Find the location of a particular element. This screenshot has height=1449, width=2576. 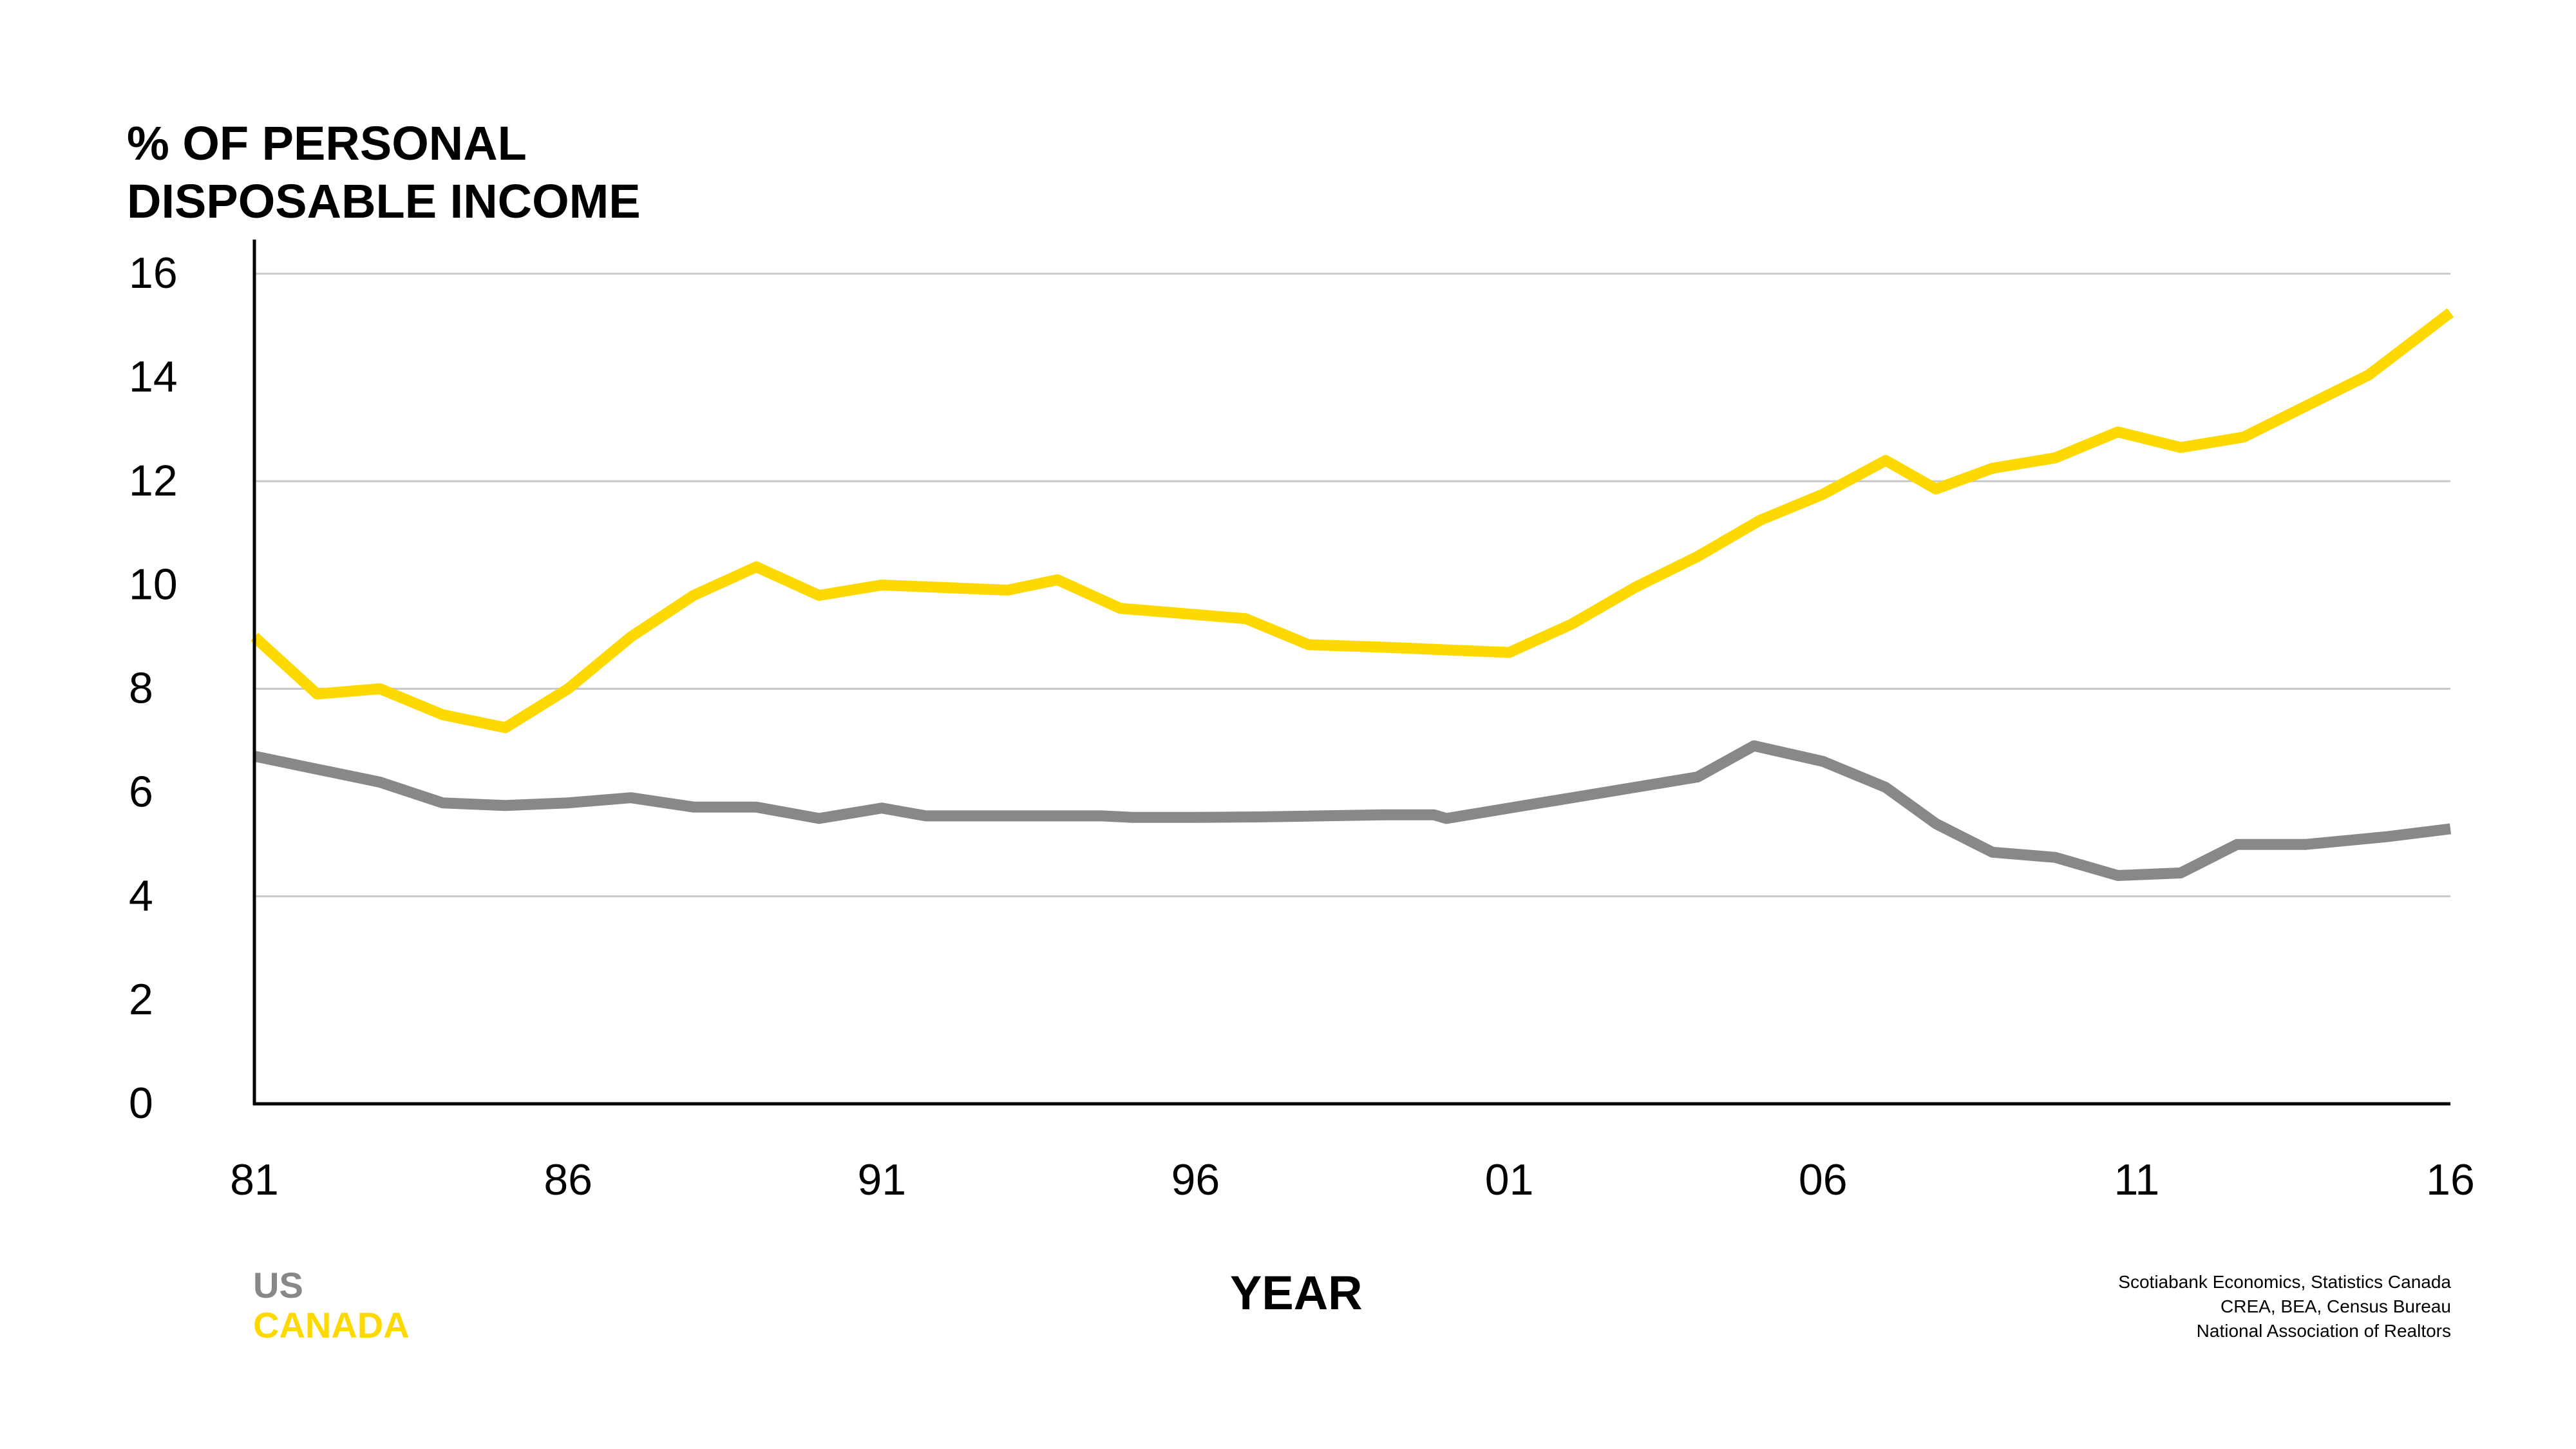

y-tick-label-6: 6 is located at coordinates (141, 792).